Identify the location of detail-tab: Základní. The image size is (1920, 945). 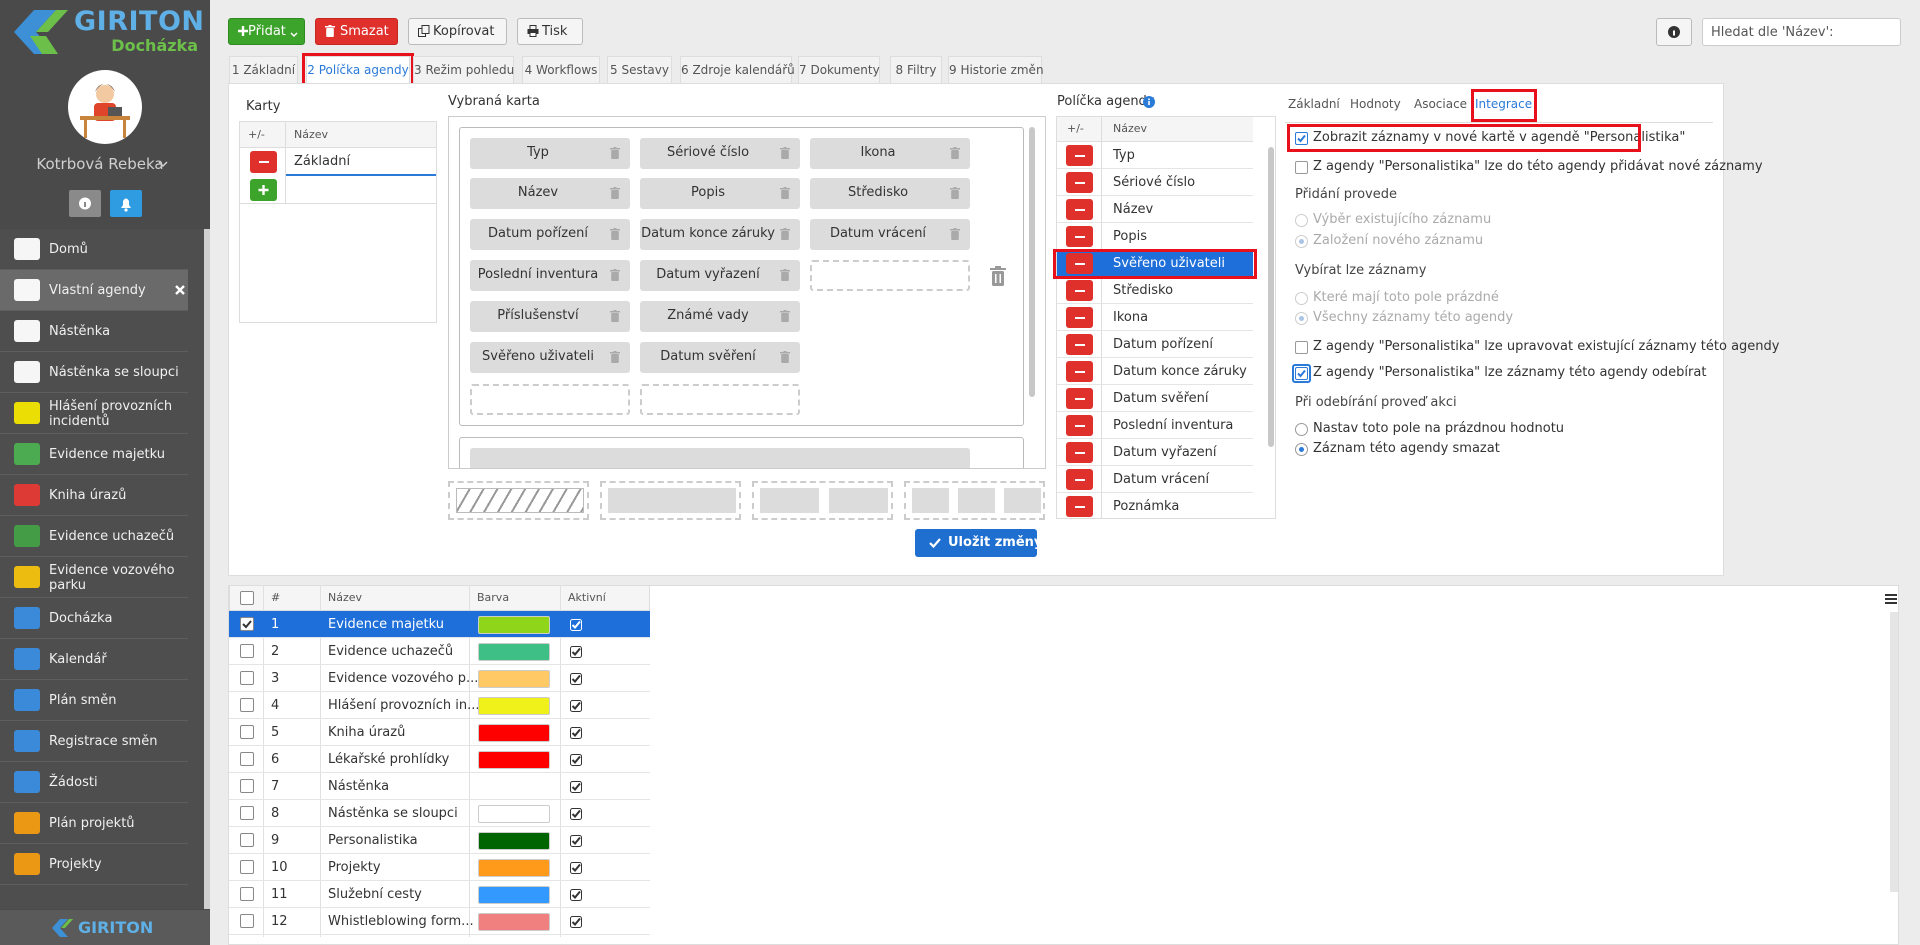
(1314, 104).